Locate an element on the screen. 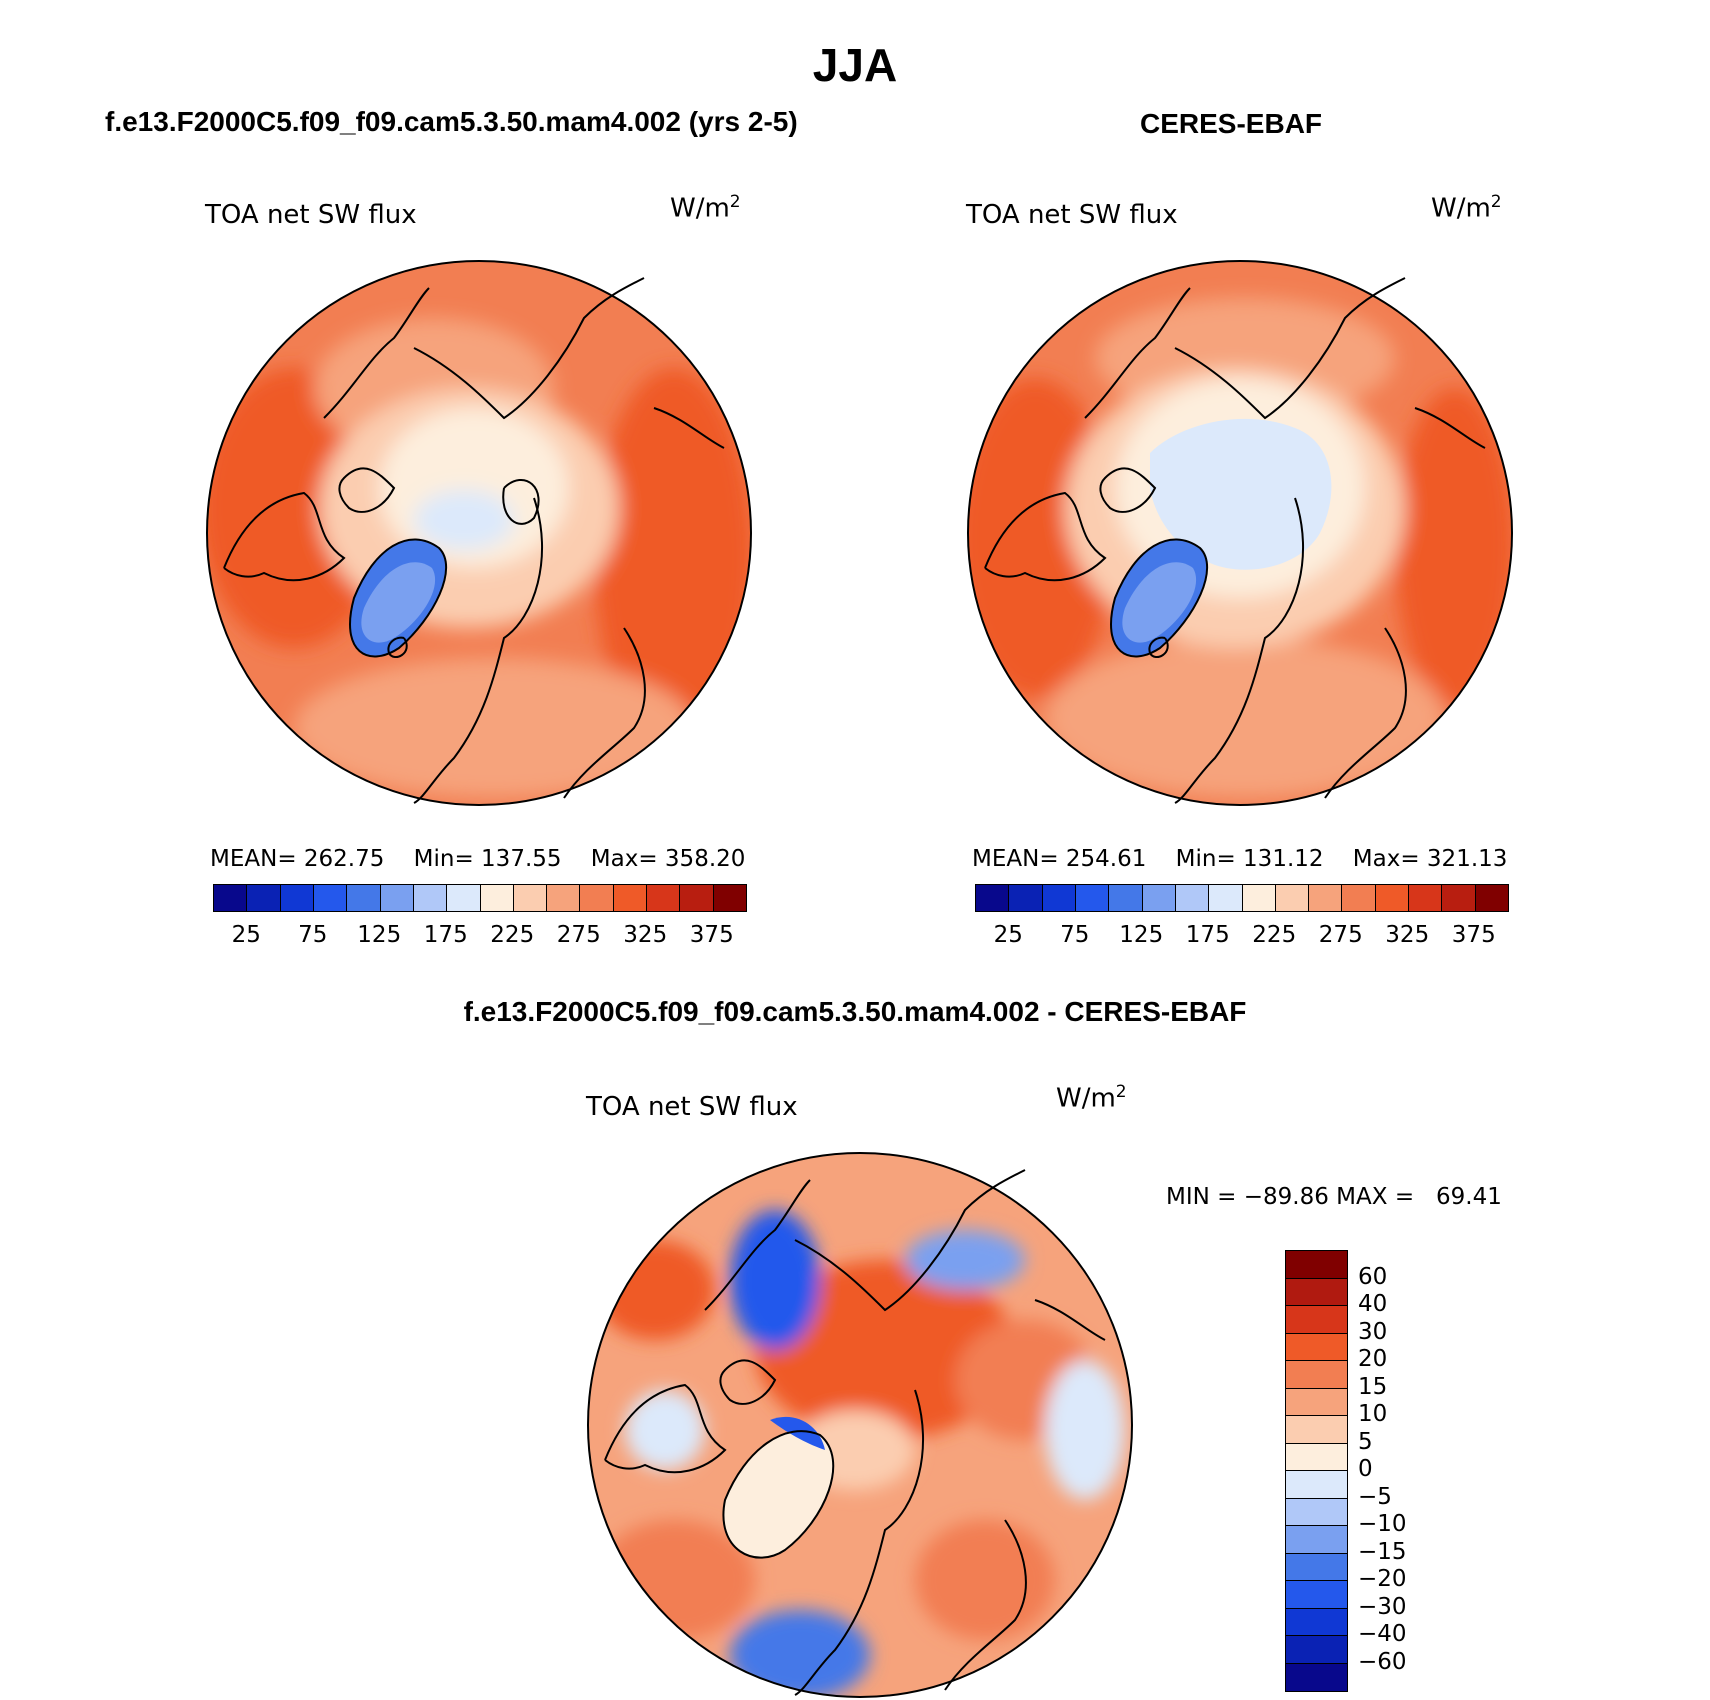  diff-colorbar-tick-label: 20 is located at coordinates (1373, 1359).